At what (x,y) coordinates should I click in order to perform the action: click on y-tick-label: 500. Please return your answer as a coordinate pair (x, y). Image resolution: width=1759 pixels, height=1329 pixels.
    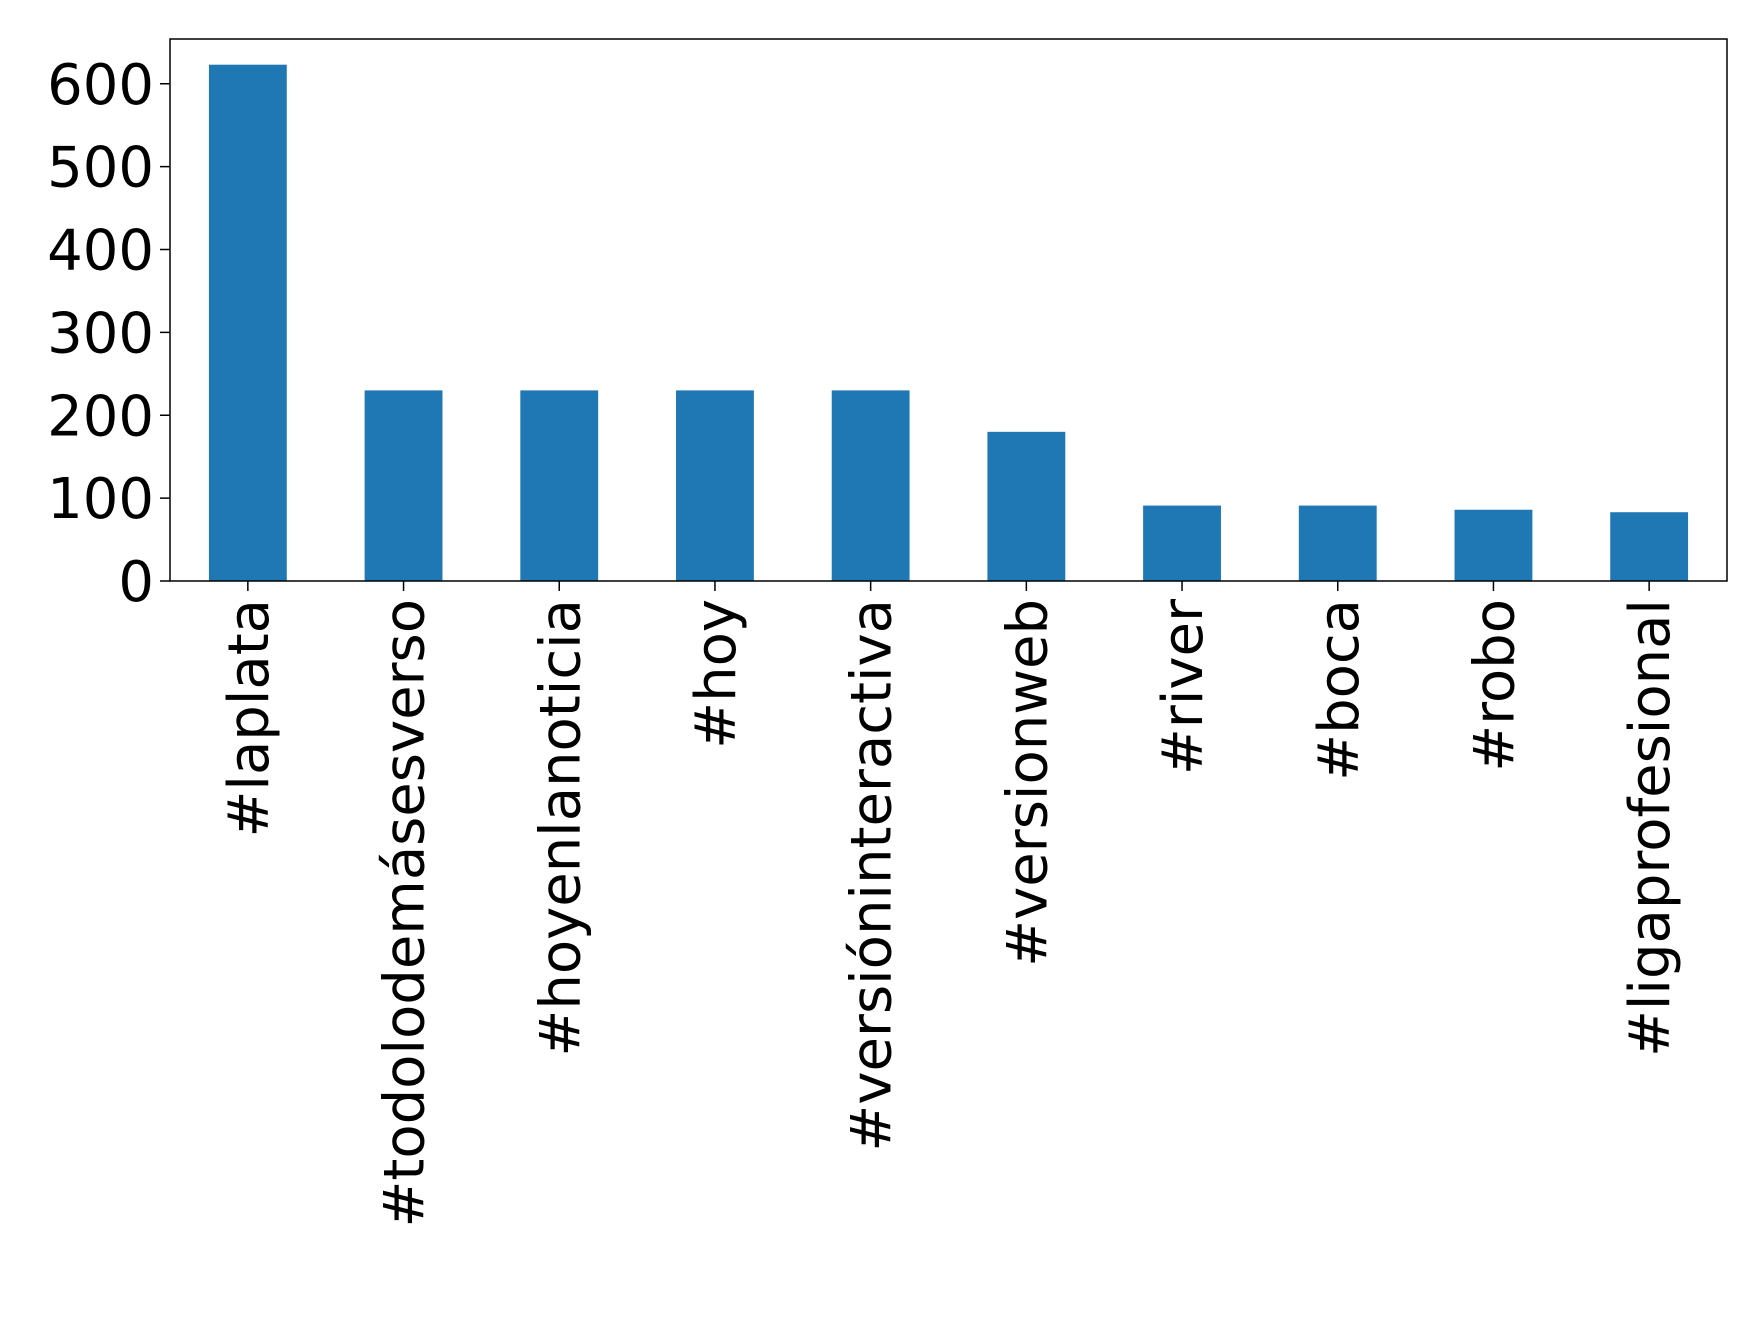
    Looking at the image, I should click on (100, 168).